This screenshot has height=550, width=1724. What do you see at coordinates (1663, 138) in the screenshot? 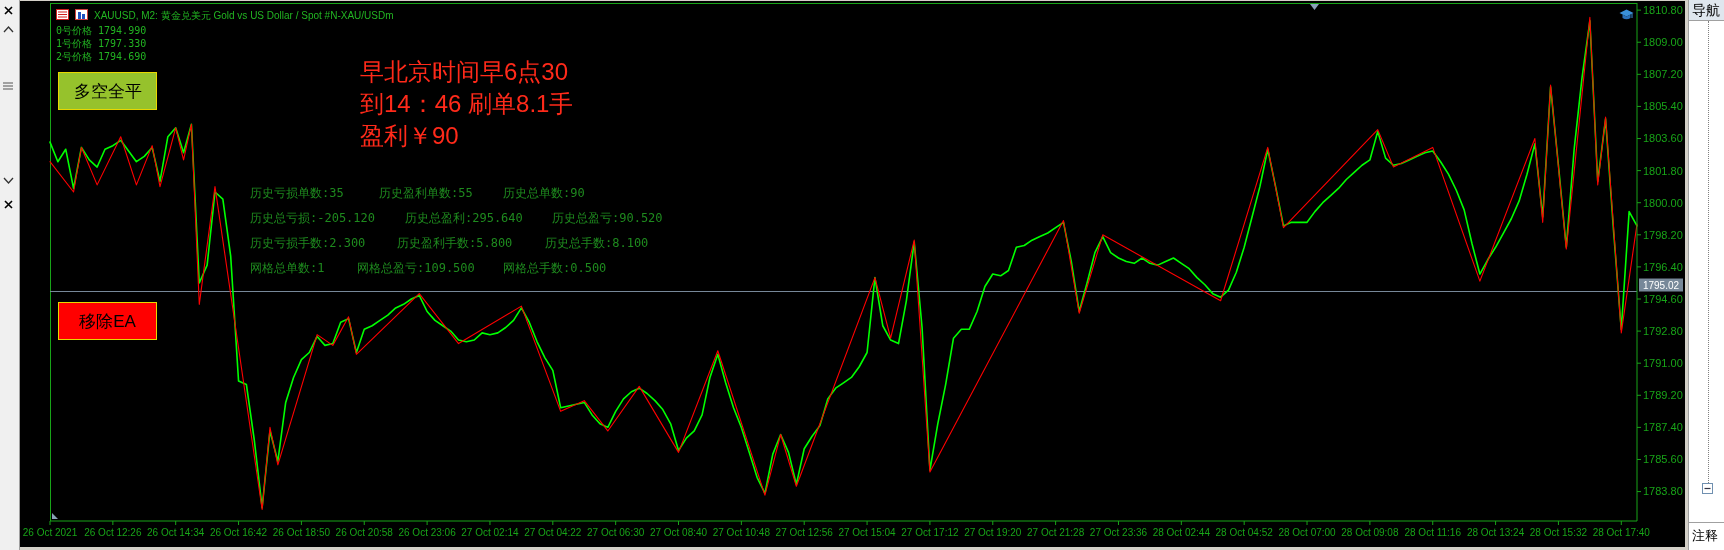
I see `y-tick-label: 1803.60` at bounding box center [1663, 138].